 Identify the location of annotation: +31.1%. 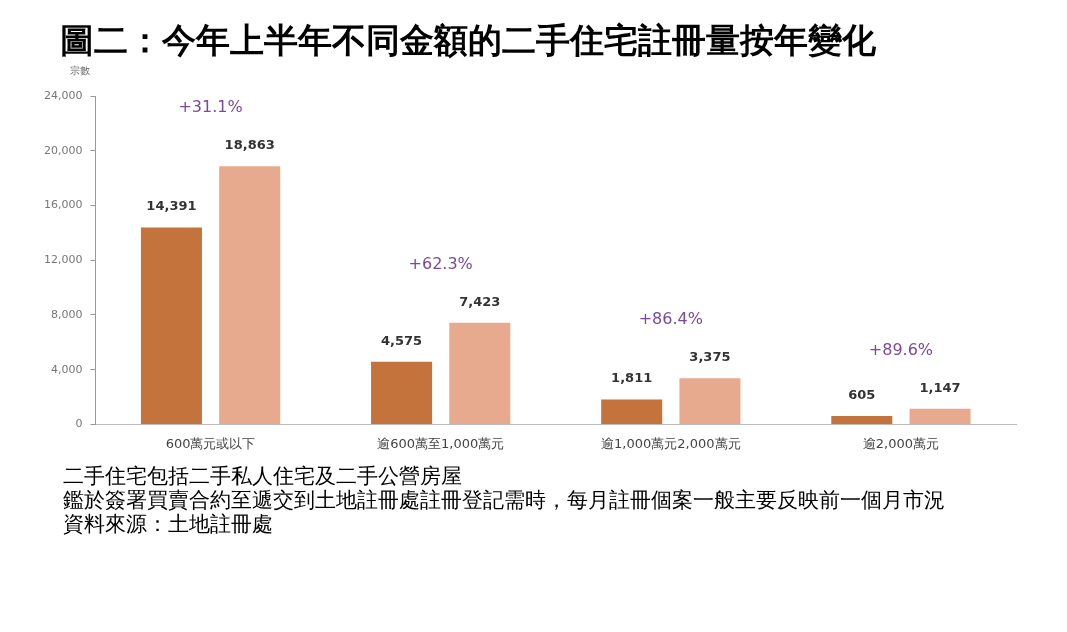
(210, 107).